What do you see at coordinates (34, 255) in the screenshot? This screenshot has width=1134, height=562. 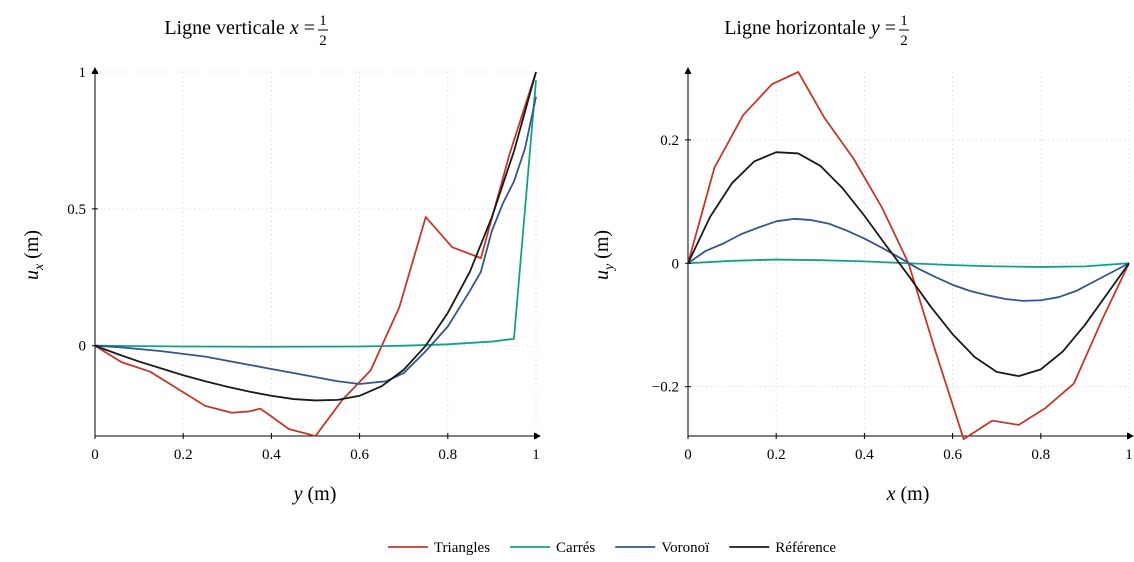 I see `y-axis-label: ux (m)` at bounding box center [34, 255].